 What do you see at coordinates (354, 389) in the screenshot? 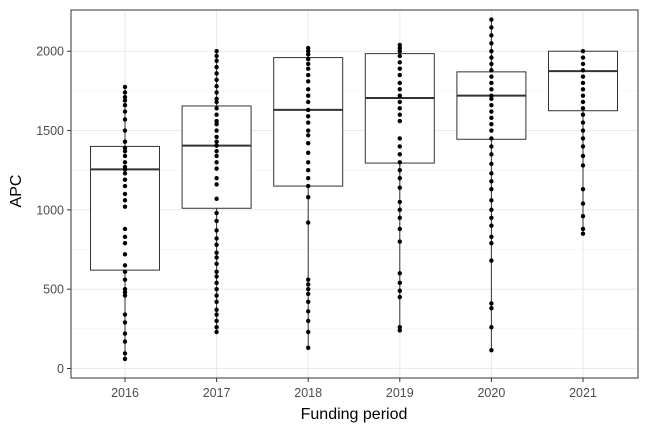
I see `x-axis: 2016 2017 2018 2019 2020 2021` at bounding box center [354, 389].